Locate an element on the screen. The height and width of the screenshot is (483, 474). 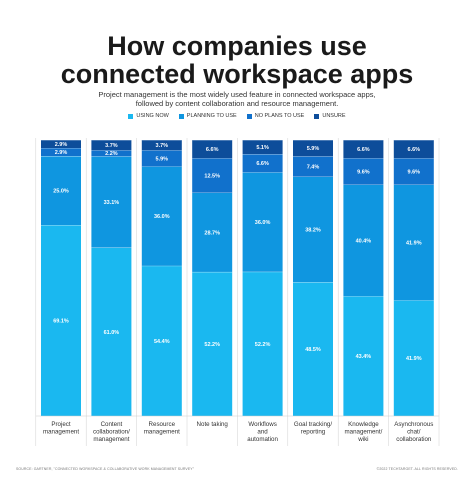
data-label: 7.4% is located at coordinates (313, 167).